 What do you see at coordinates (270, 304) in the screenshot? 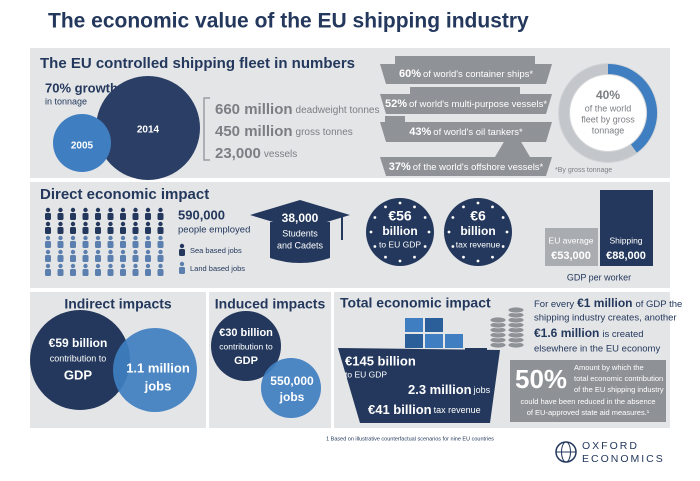
I see `section-heading: Induced impacts` at bounding box center [270, 304].